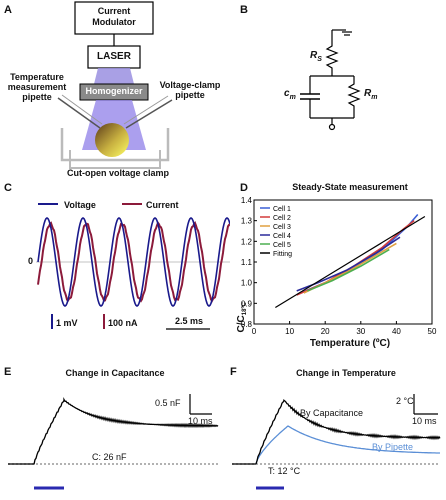  Describe the element at coordinates (117, 173) in the screenshot. I see `cut-open-caption: Cut-open voltage clamp` at that location.